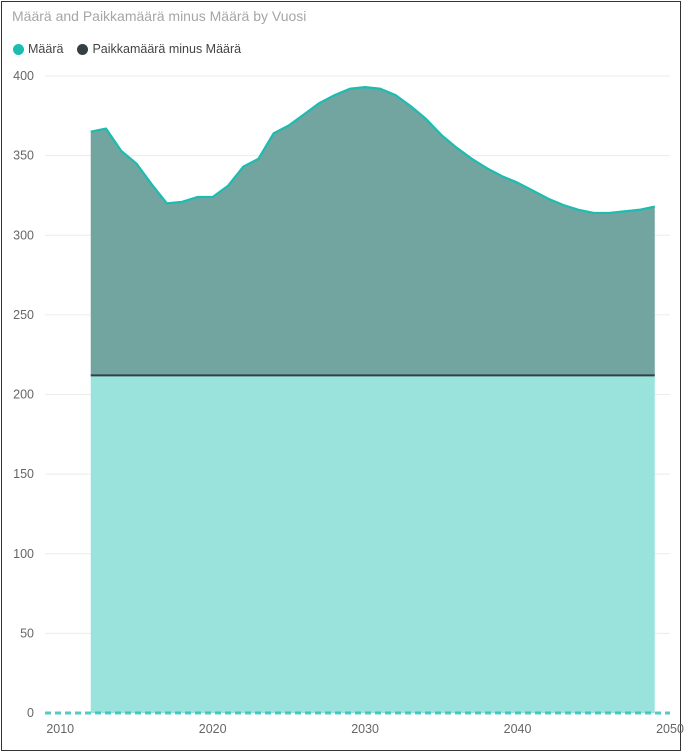 This screenshot has height=755, width=686. What do you see at coordinates (30, 713) in the screenshot?
I see `y-tick-label-0: 0` at bounding box center [30, 713].